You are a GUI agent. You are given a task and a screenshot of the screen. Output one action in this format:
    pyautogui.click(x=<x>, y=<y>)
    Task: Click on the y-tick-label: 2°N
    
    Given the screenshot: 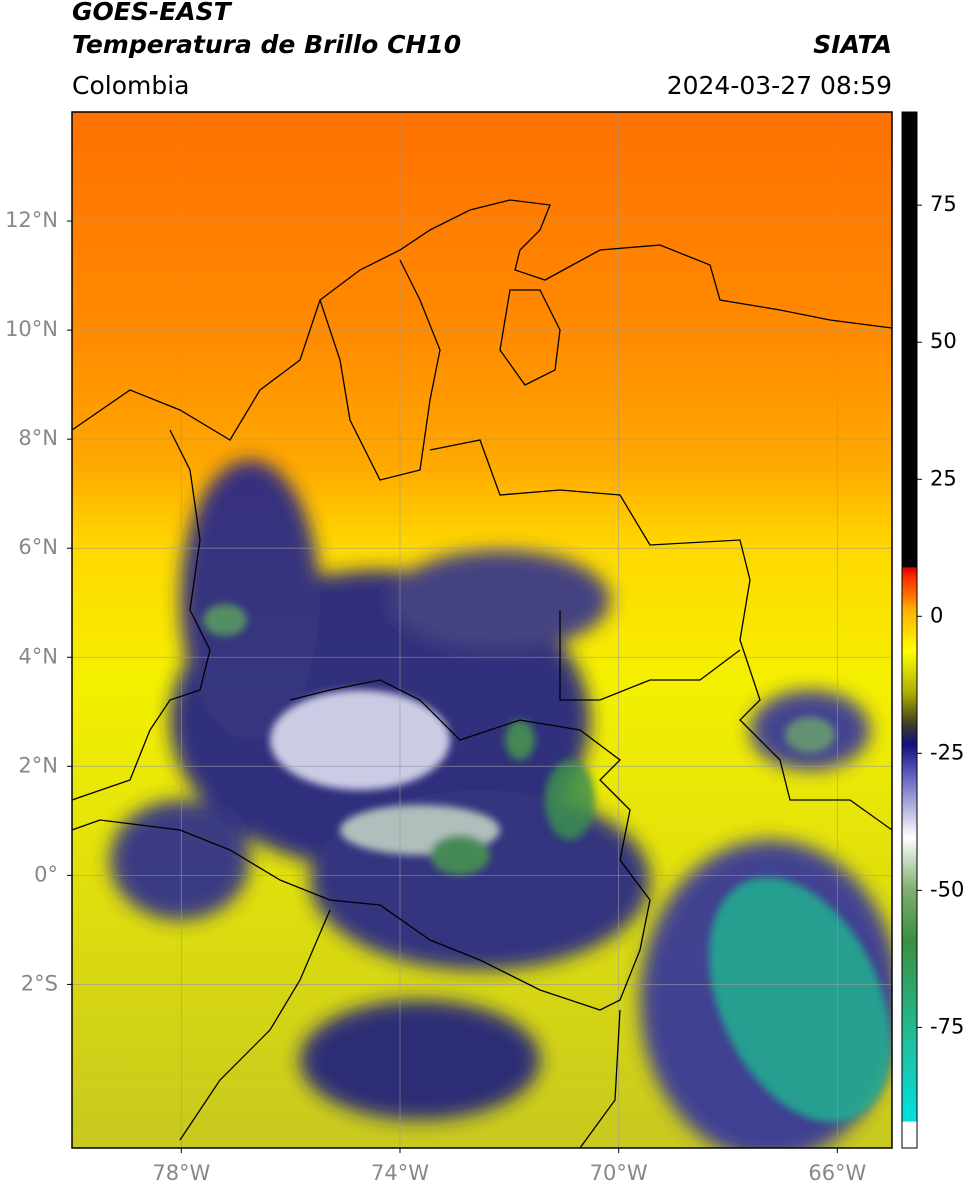 What is the action you would take?
    pyautogui.click(x=38, y=765)
    